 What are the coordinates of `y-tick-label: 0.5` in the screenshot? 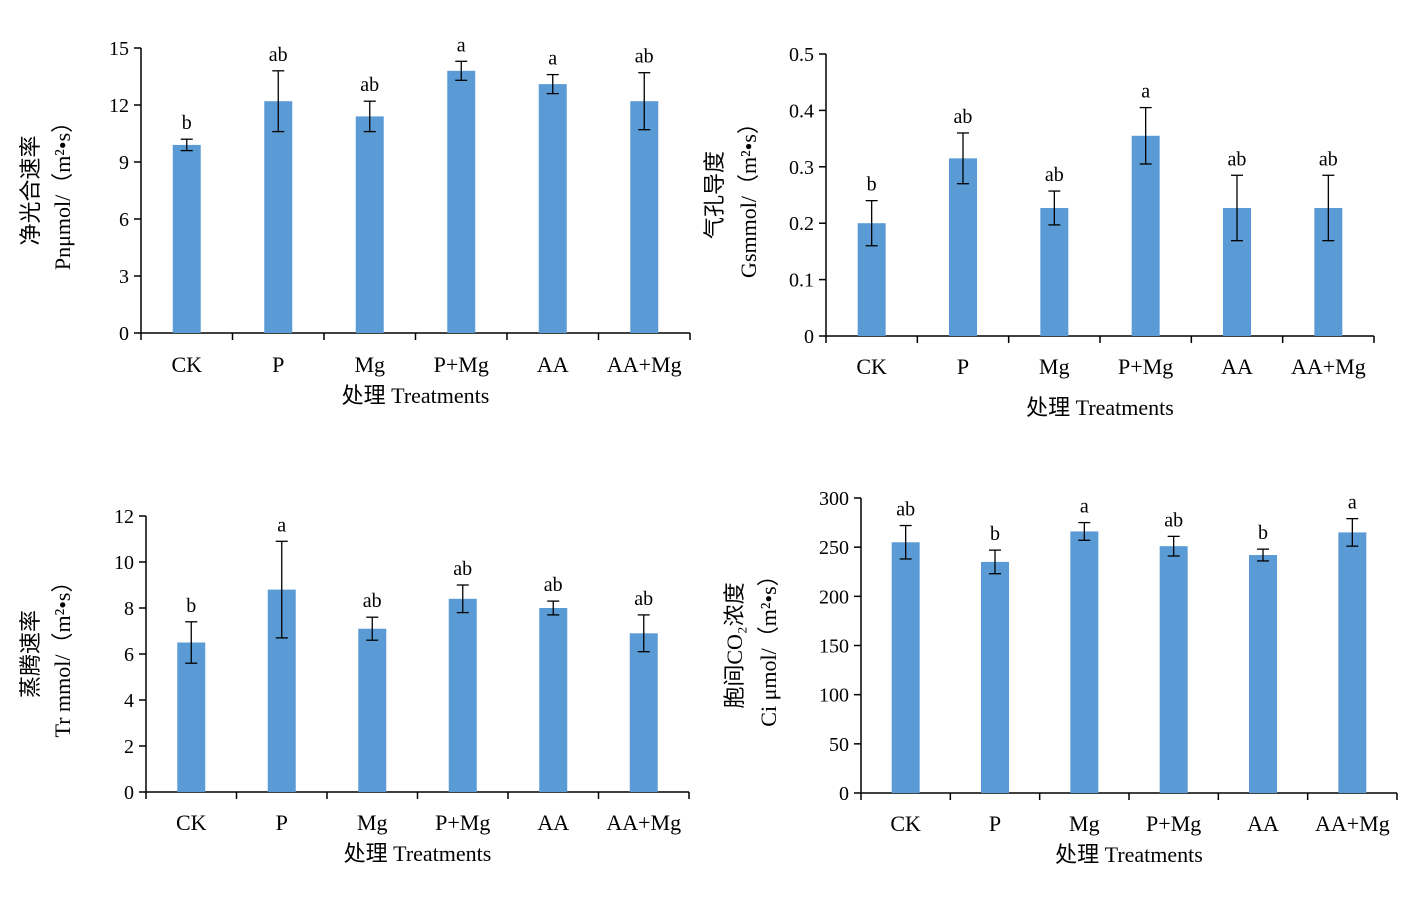 It's located at (801, 55).